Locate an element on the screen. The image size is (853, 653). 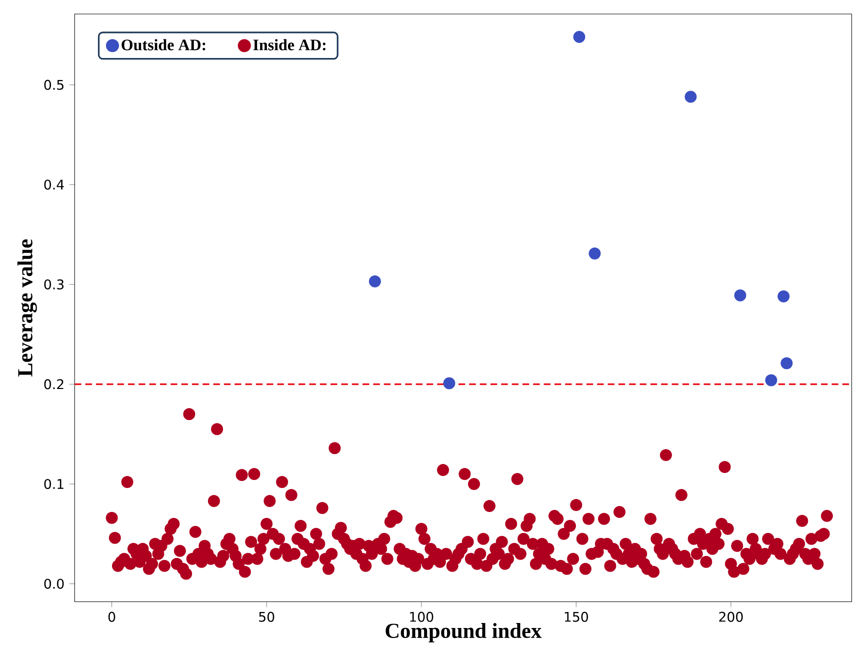
y-tick-label: 0.2 is located at coordinates (54, 384).